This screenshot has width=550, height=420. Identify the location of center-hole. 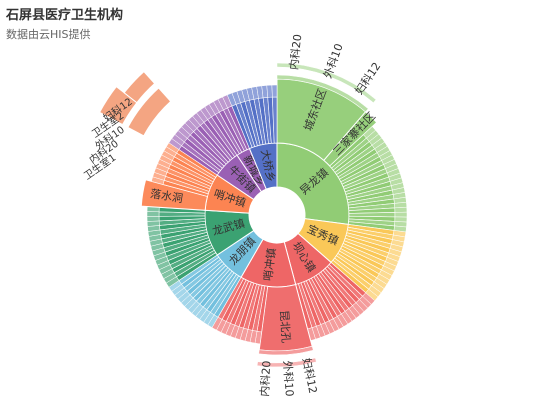
(277, 215).